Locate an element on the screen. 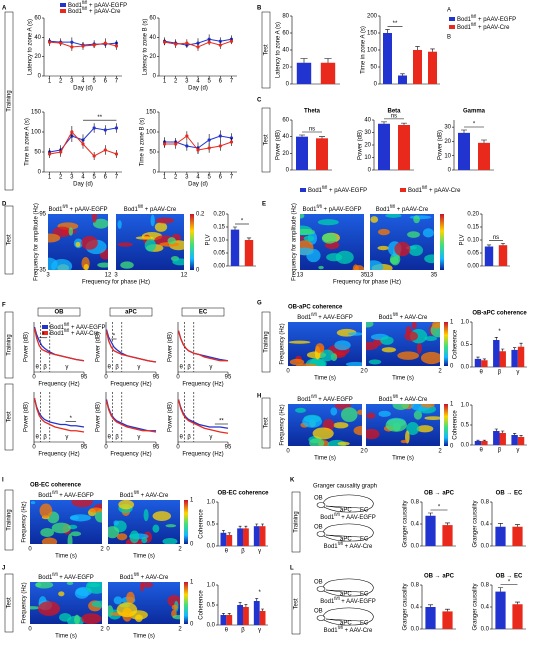 The width and height of the screenshot is (535, 660). colorbar-label: 1 is located at coordinates (452, 323).